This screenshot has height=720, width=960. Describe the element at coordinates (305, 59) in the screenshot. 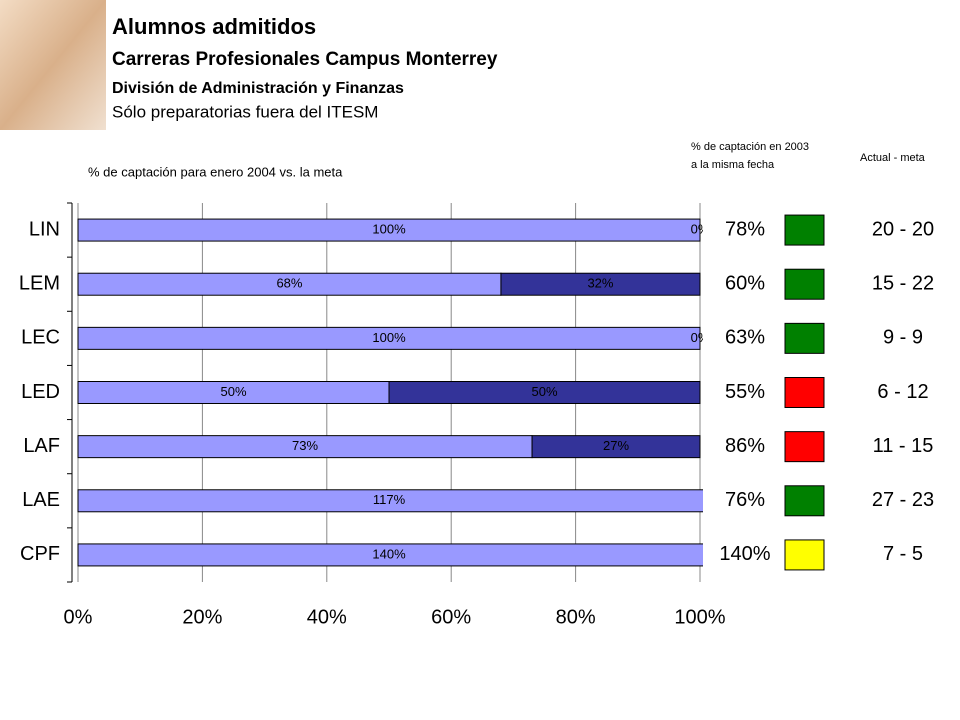

I see `subtitle: Carreras Profesionales Campus Monterrey` at that location.